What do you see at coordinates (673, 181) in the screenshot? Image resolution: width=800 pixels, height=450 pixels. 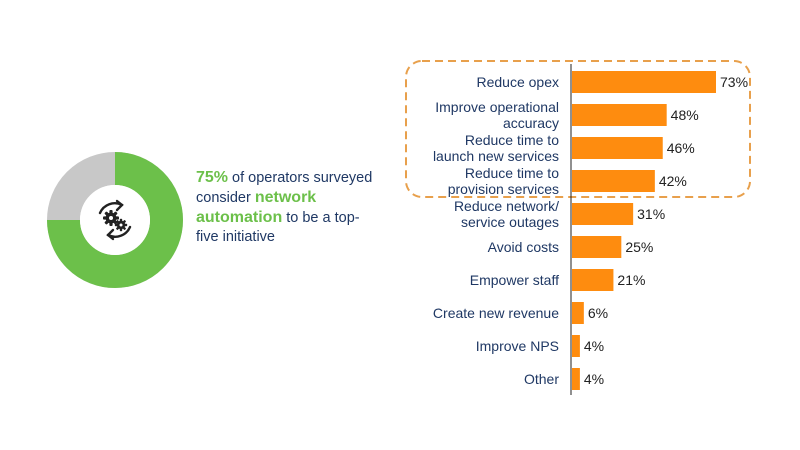 I see `value-label: 42%` at bounding box center [673, 181].